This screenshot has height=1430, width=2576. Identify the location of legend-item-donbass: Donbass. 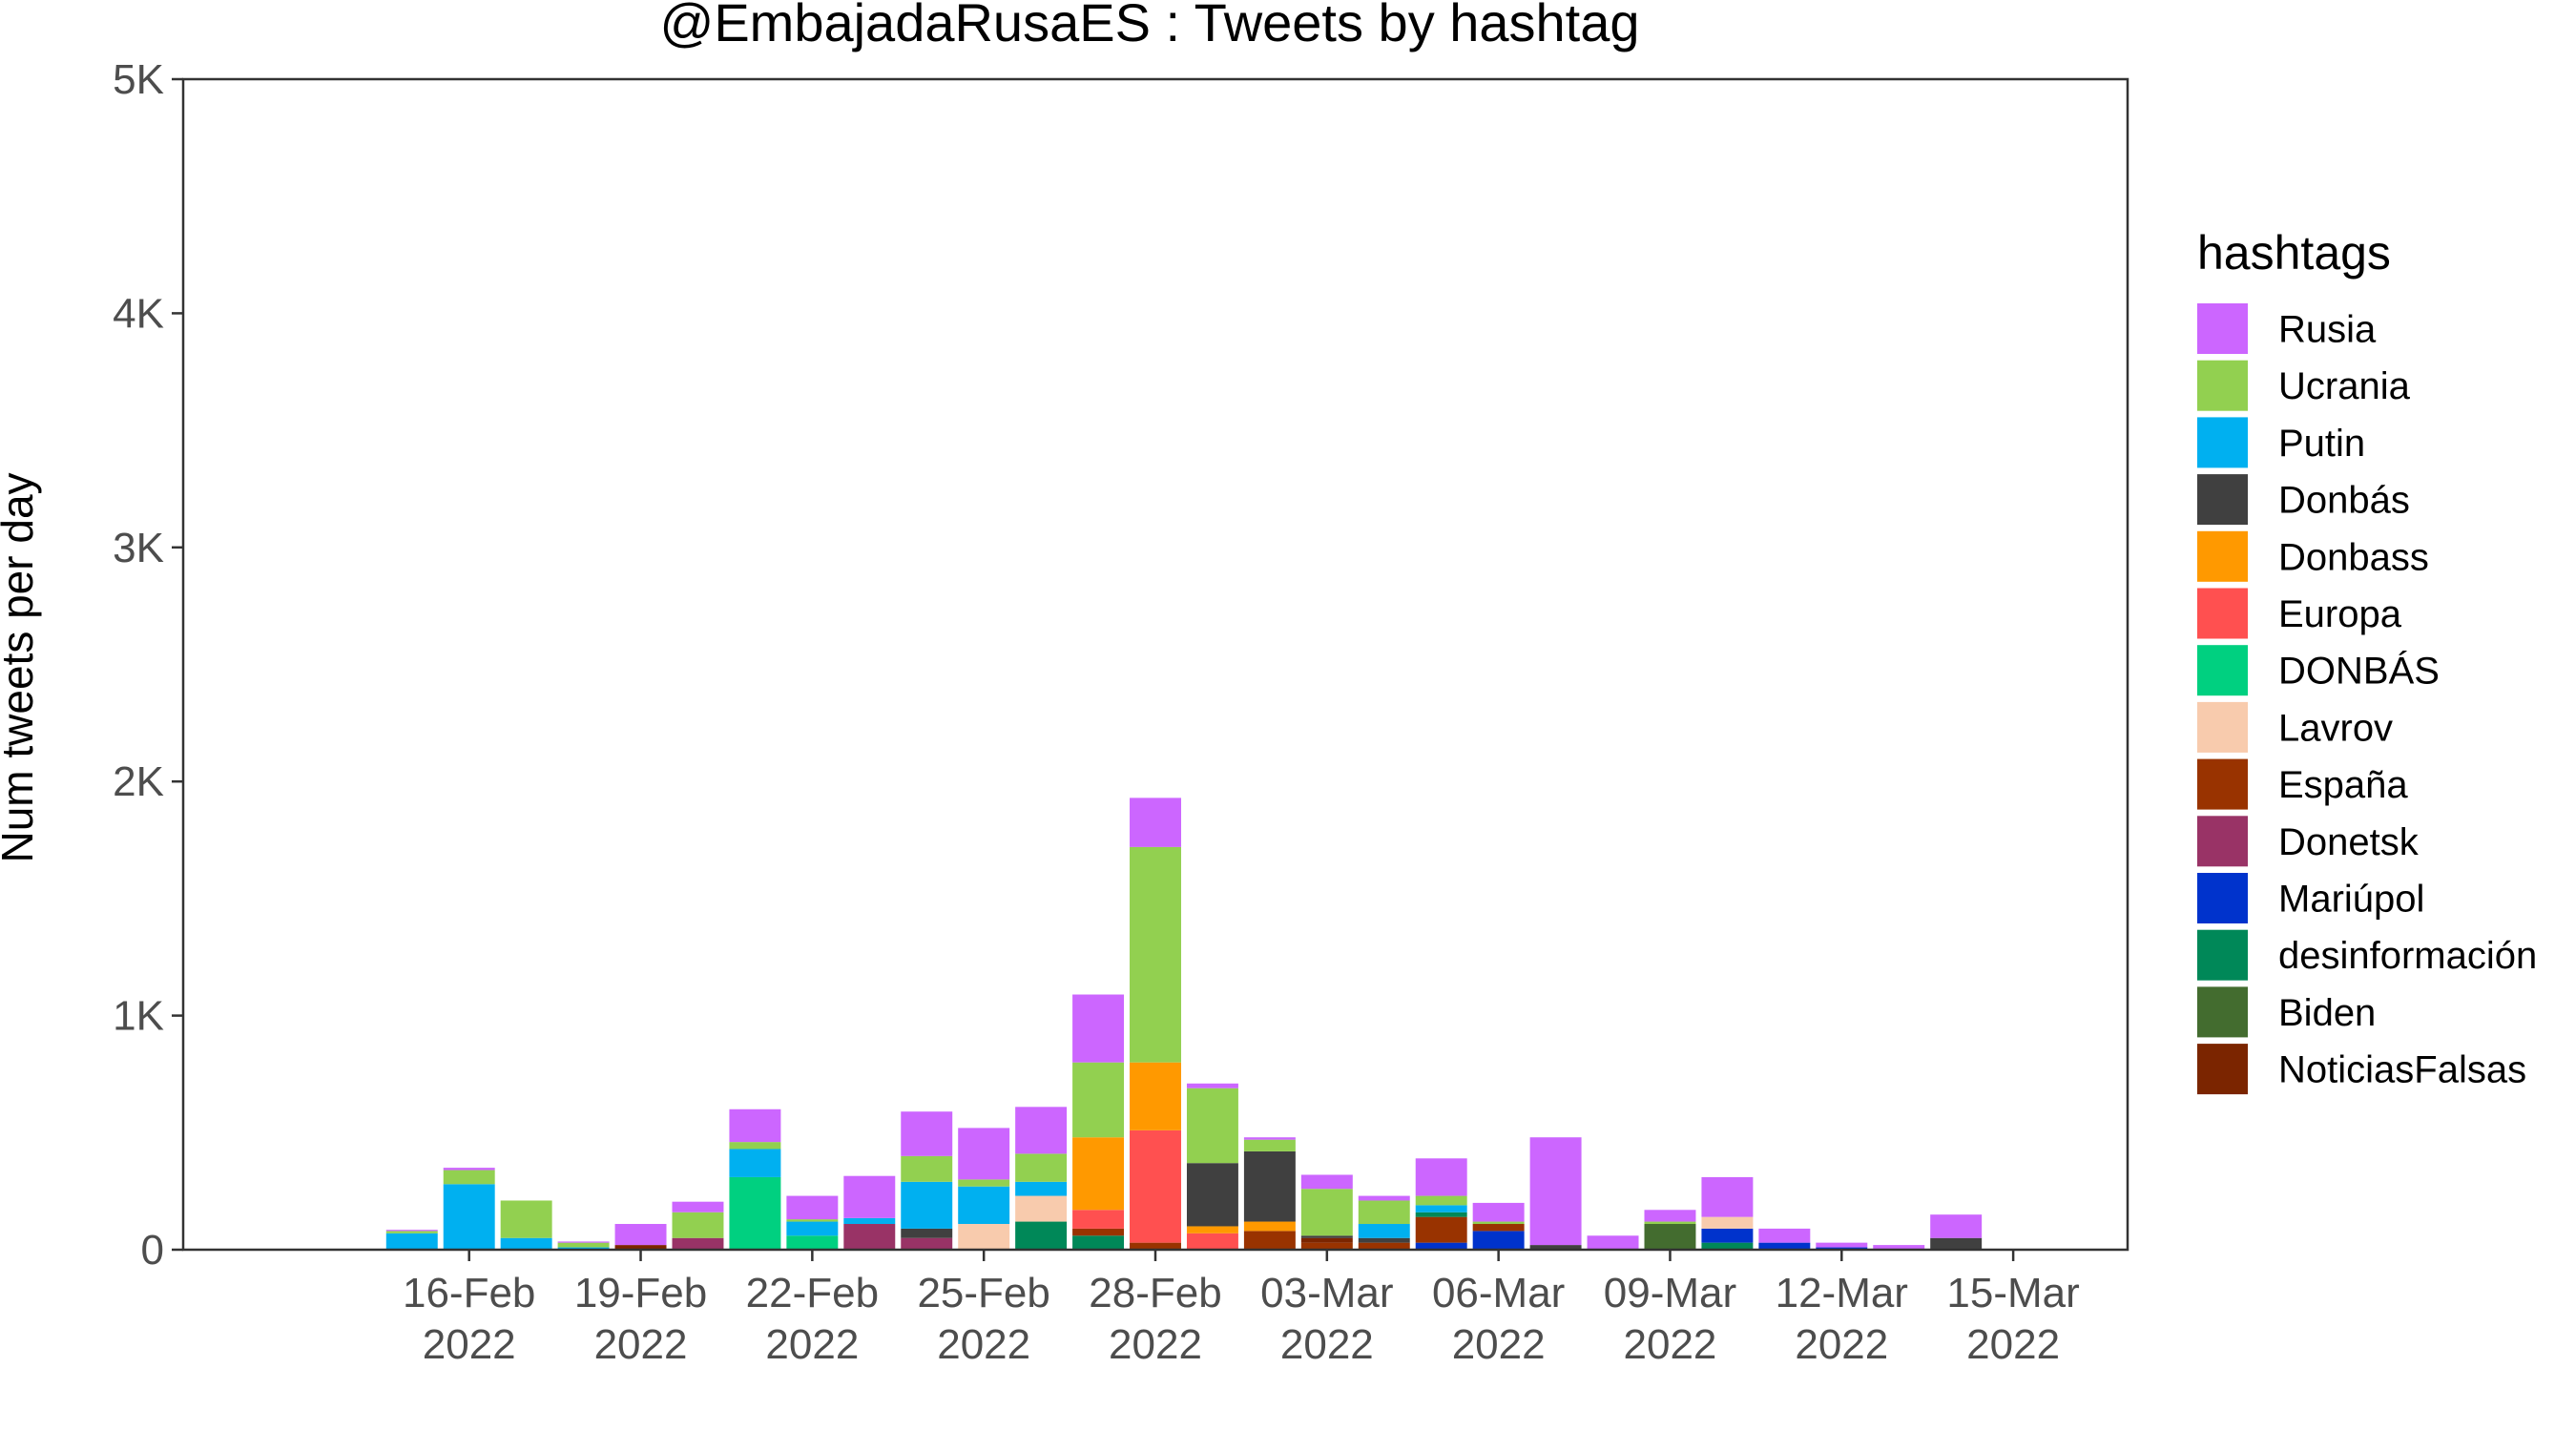
(2313, 556).